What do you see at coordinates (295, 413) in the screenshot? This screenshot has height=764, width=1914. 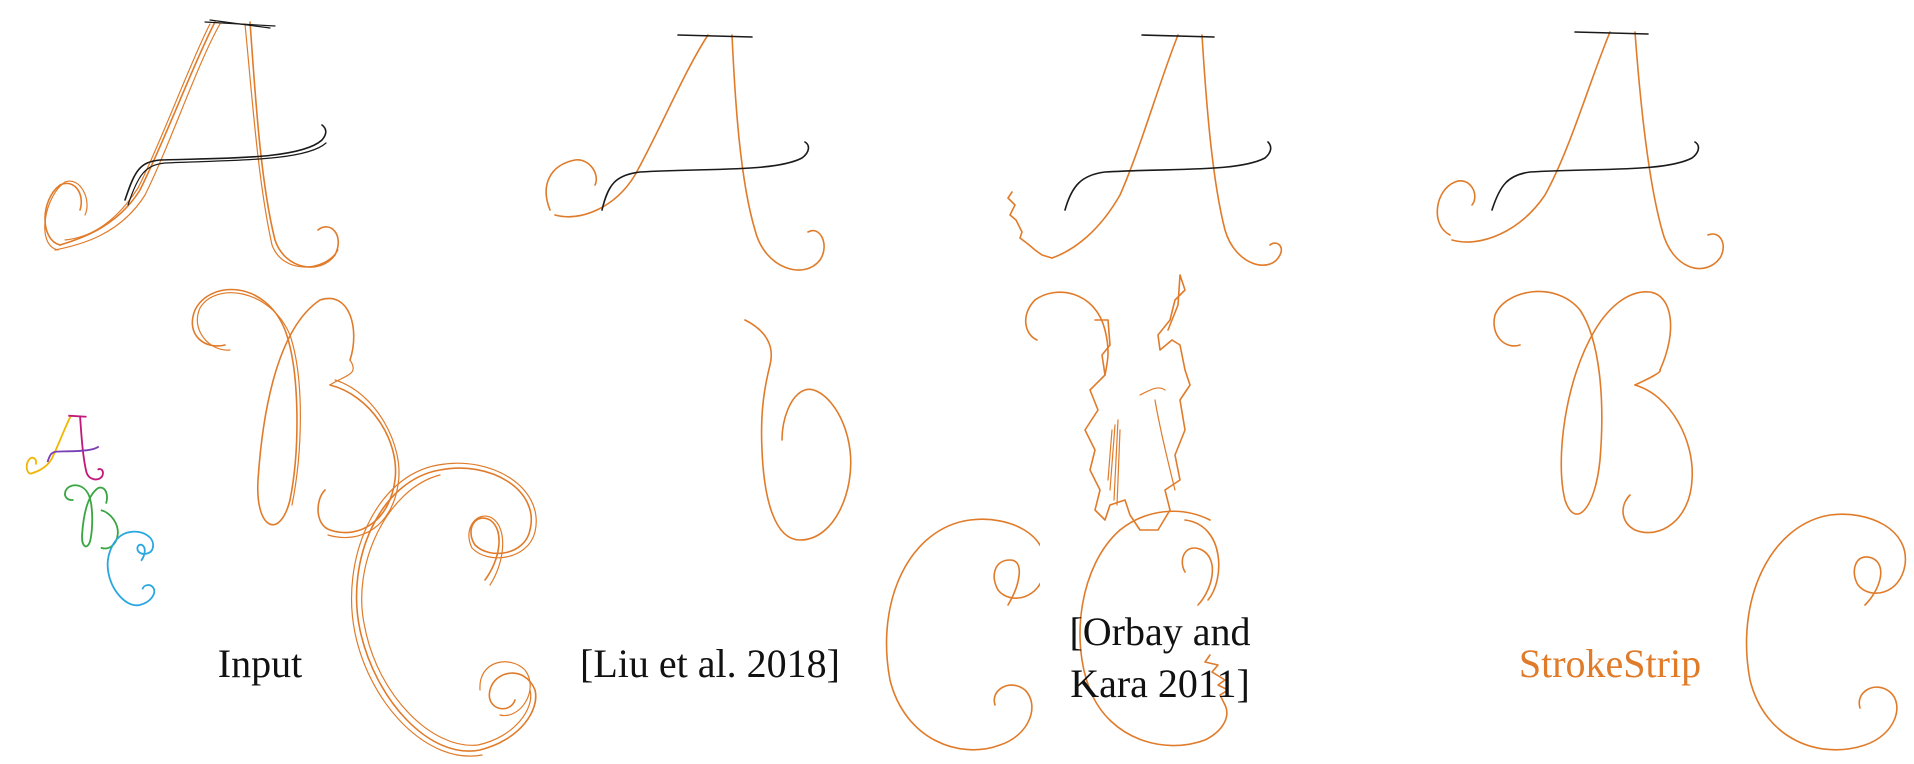 I see `input-letter-b` at bounding box center [295, 413].